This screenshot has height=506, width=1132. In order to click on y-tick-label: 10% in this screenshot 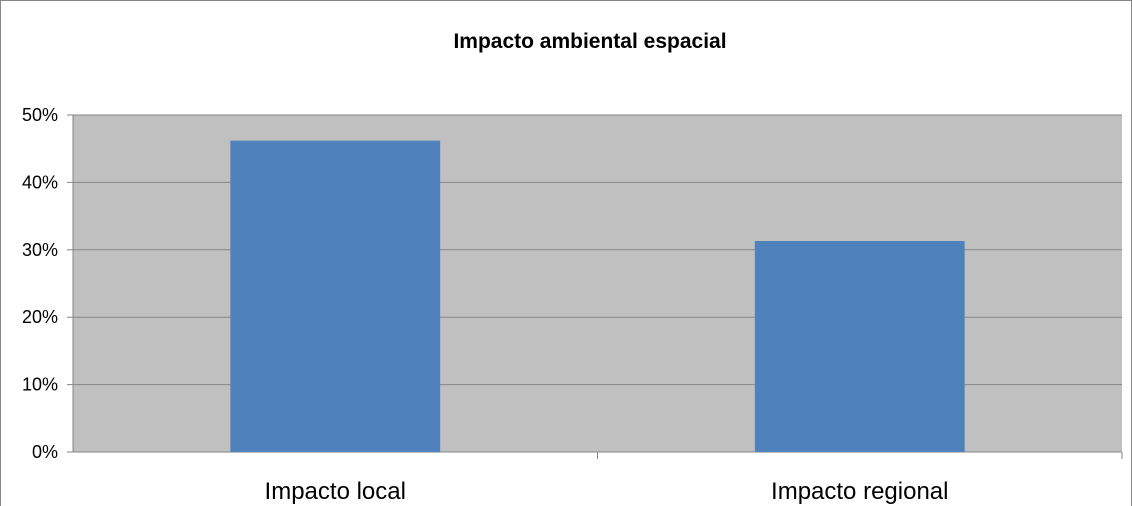, I will do `click(40, 385)`.